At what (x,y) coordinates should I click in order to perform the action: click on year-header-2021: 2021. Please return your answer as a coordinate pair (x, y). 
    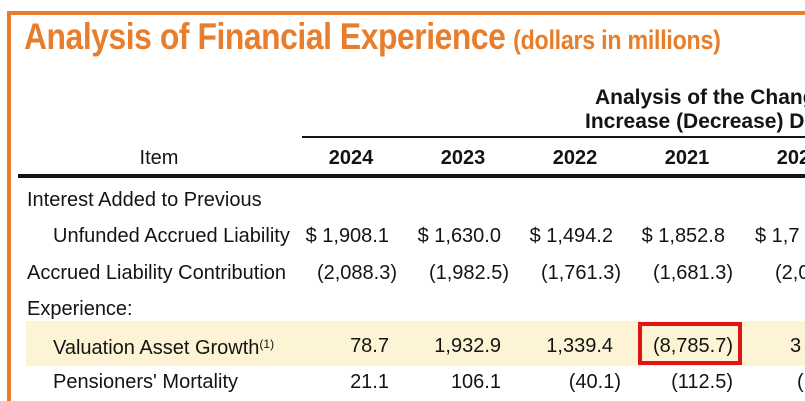
    Looking at the image, I should click on (687, 158).